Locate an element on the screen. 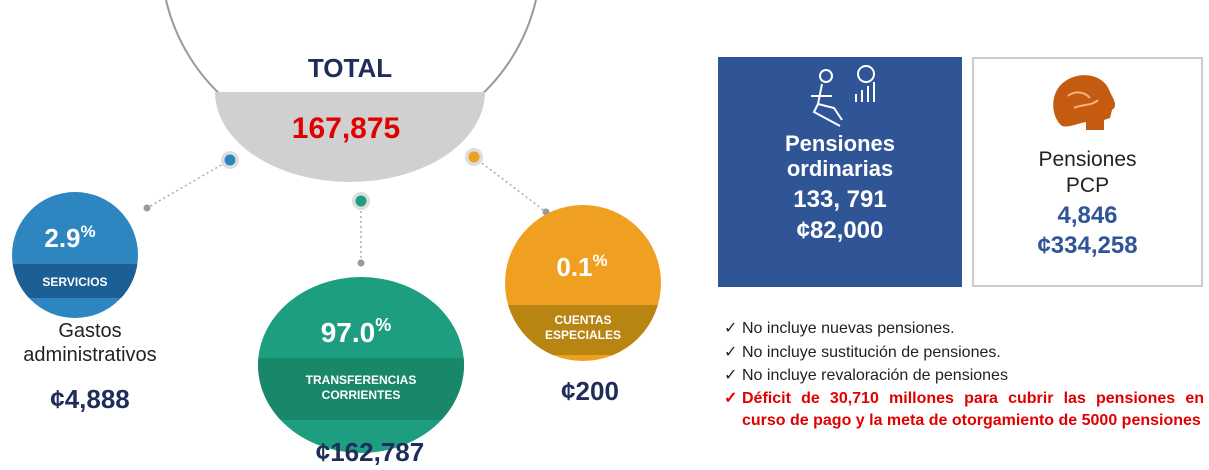 Image resolution: width=1209 pixels, height=470 pixels. note: No incluye sustitución de pensiones. is located at coordinates (964, 353).